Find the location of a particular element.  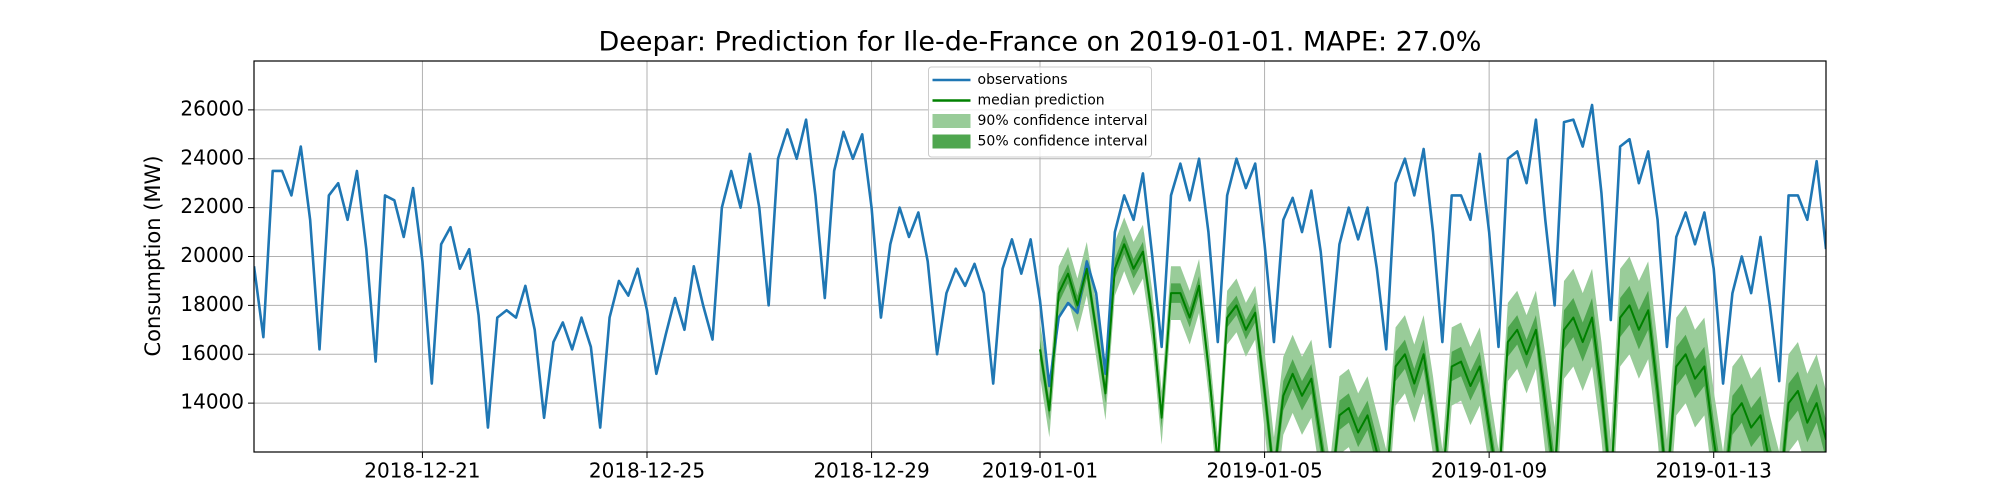

x-tick-label: 2018-12-29 is located at coordinates (871, 471).